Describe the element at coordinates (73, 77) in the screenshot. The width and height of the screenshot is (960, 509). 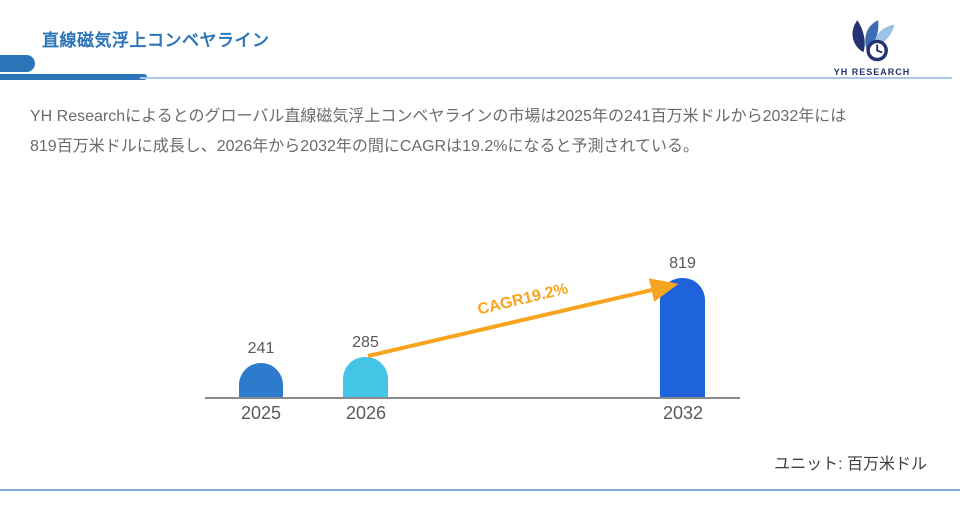
I see `header-accent-line` at that location.